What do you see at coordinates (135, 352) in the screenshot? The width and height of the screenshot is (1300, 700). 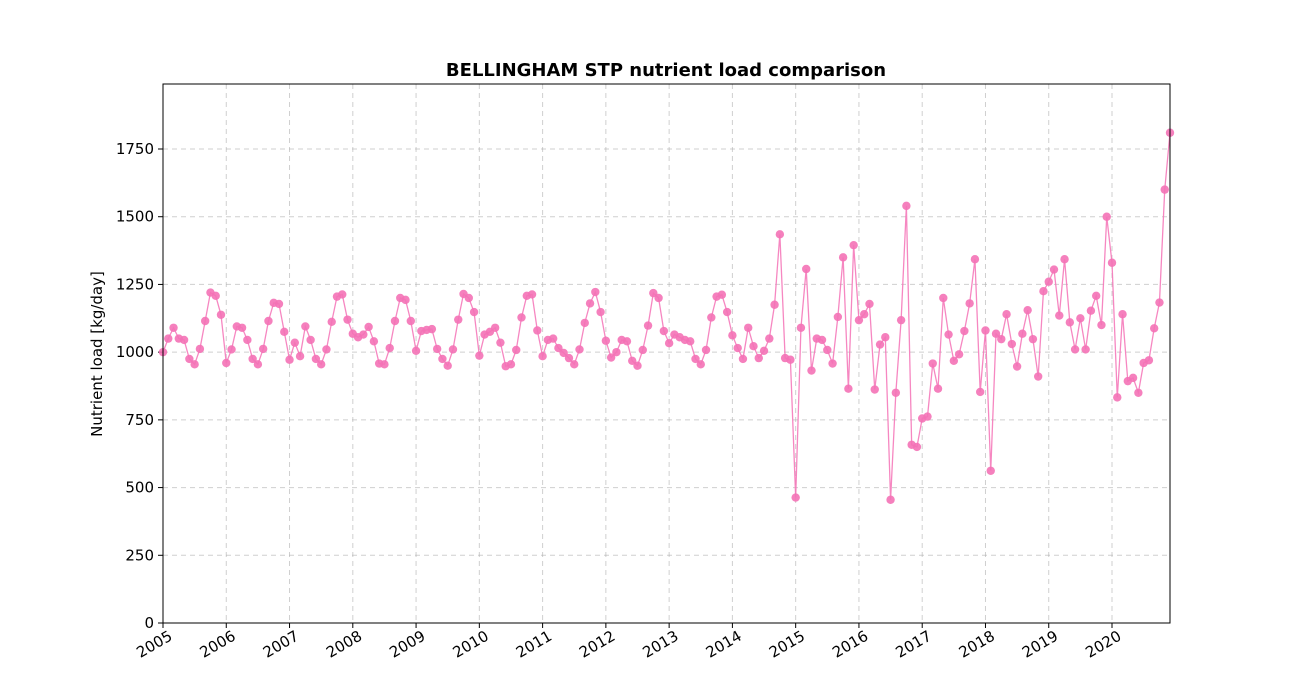 I see `y-tick-label: 1000` at bounding box center [135, 352].